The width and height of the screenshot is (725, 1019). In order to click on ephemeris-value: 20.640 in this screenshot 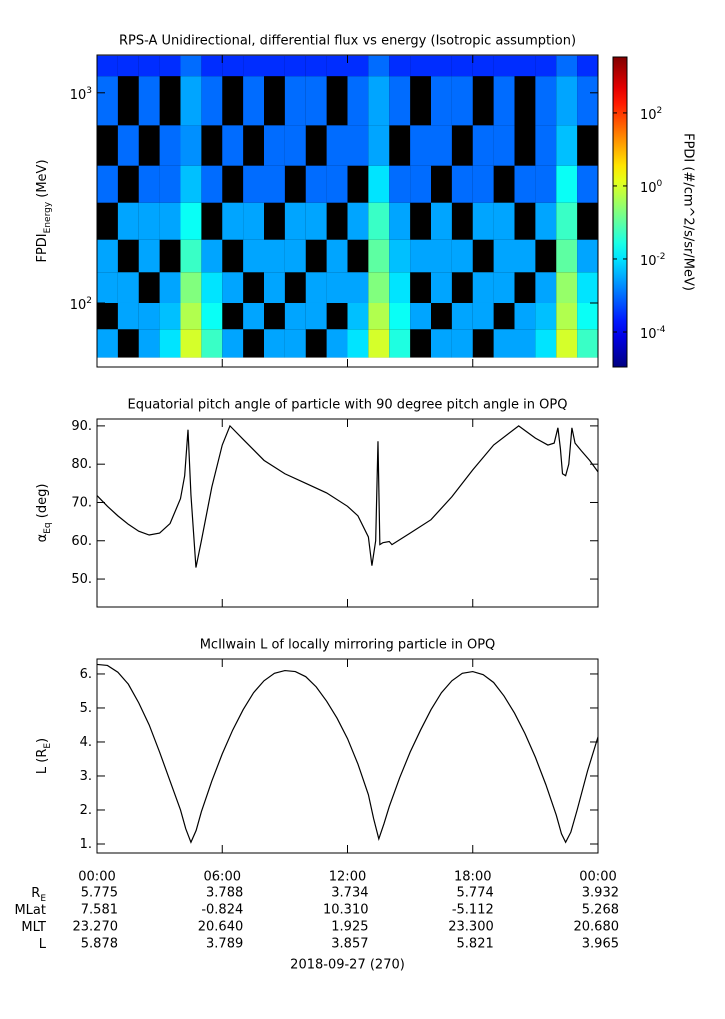, I will do `click(221, 927)`.